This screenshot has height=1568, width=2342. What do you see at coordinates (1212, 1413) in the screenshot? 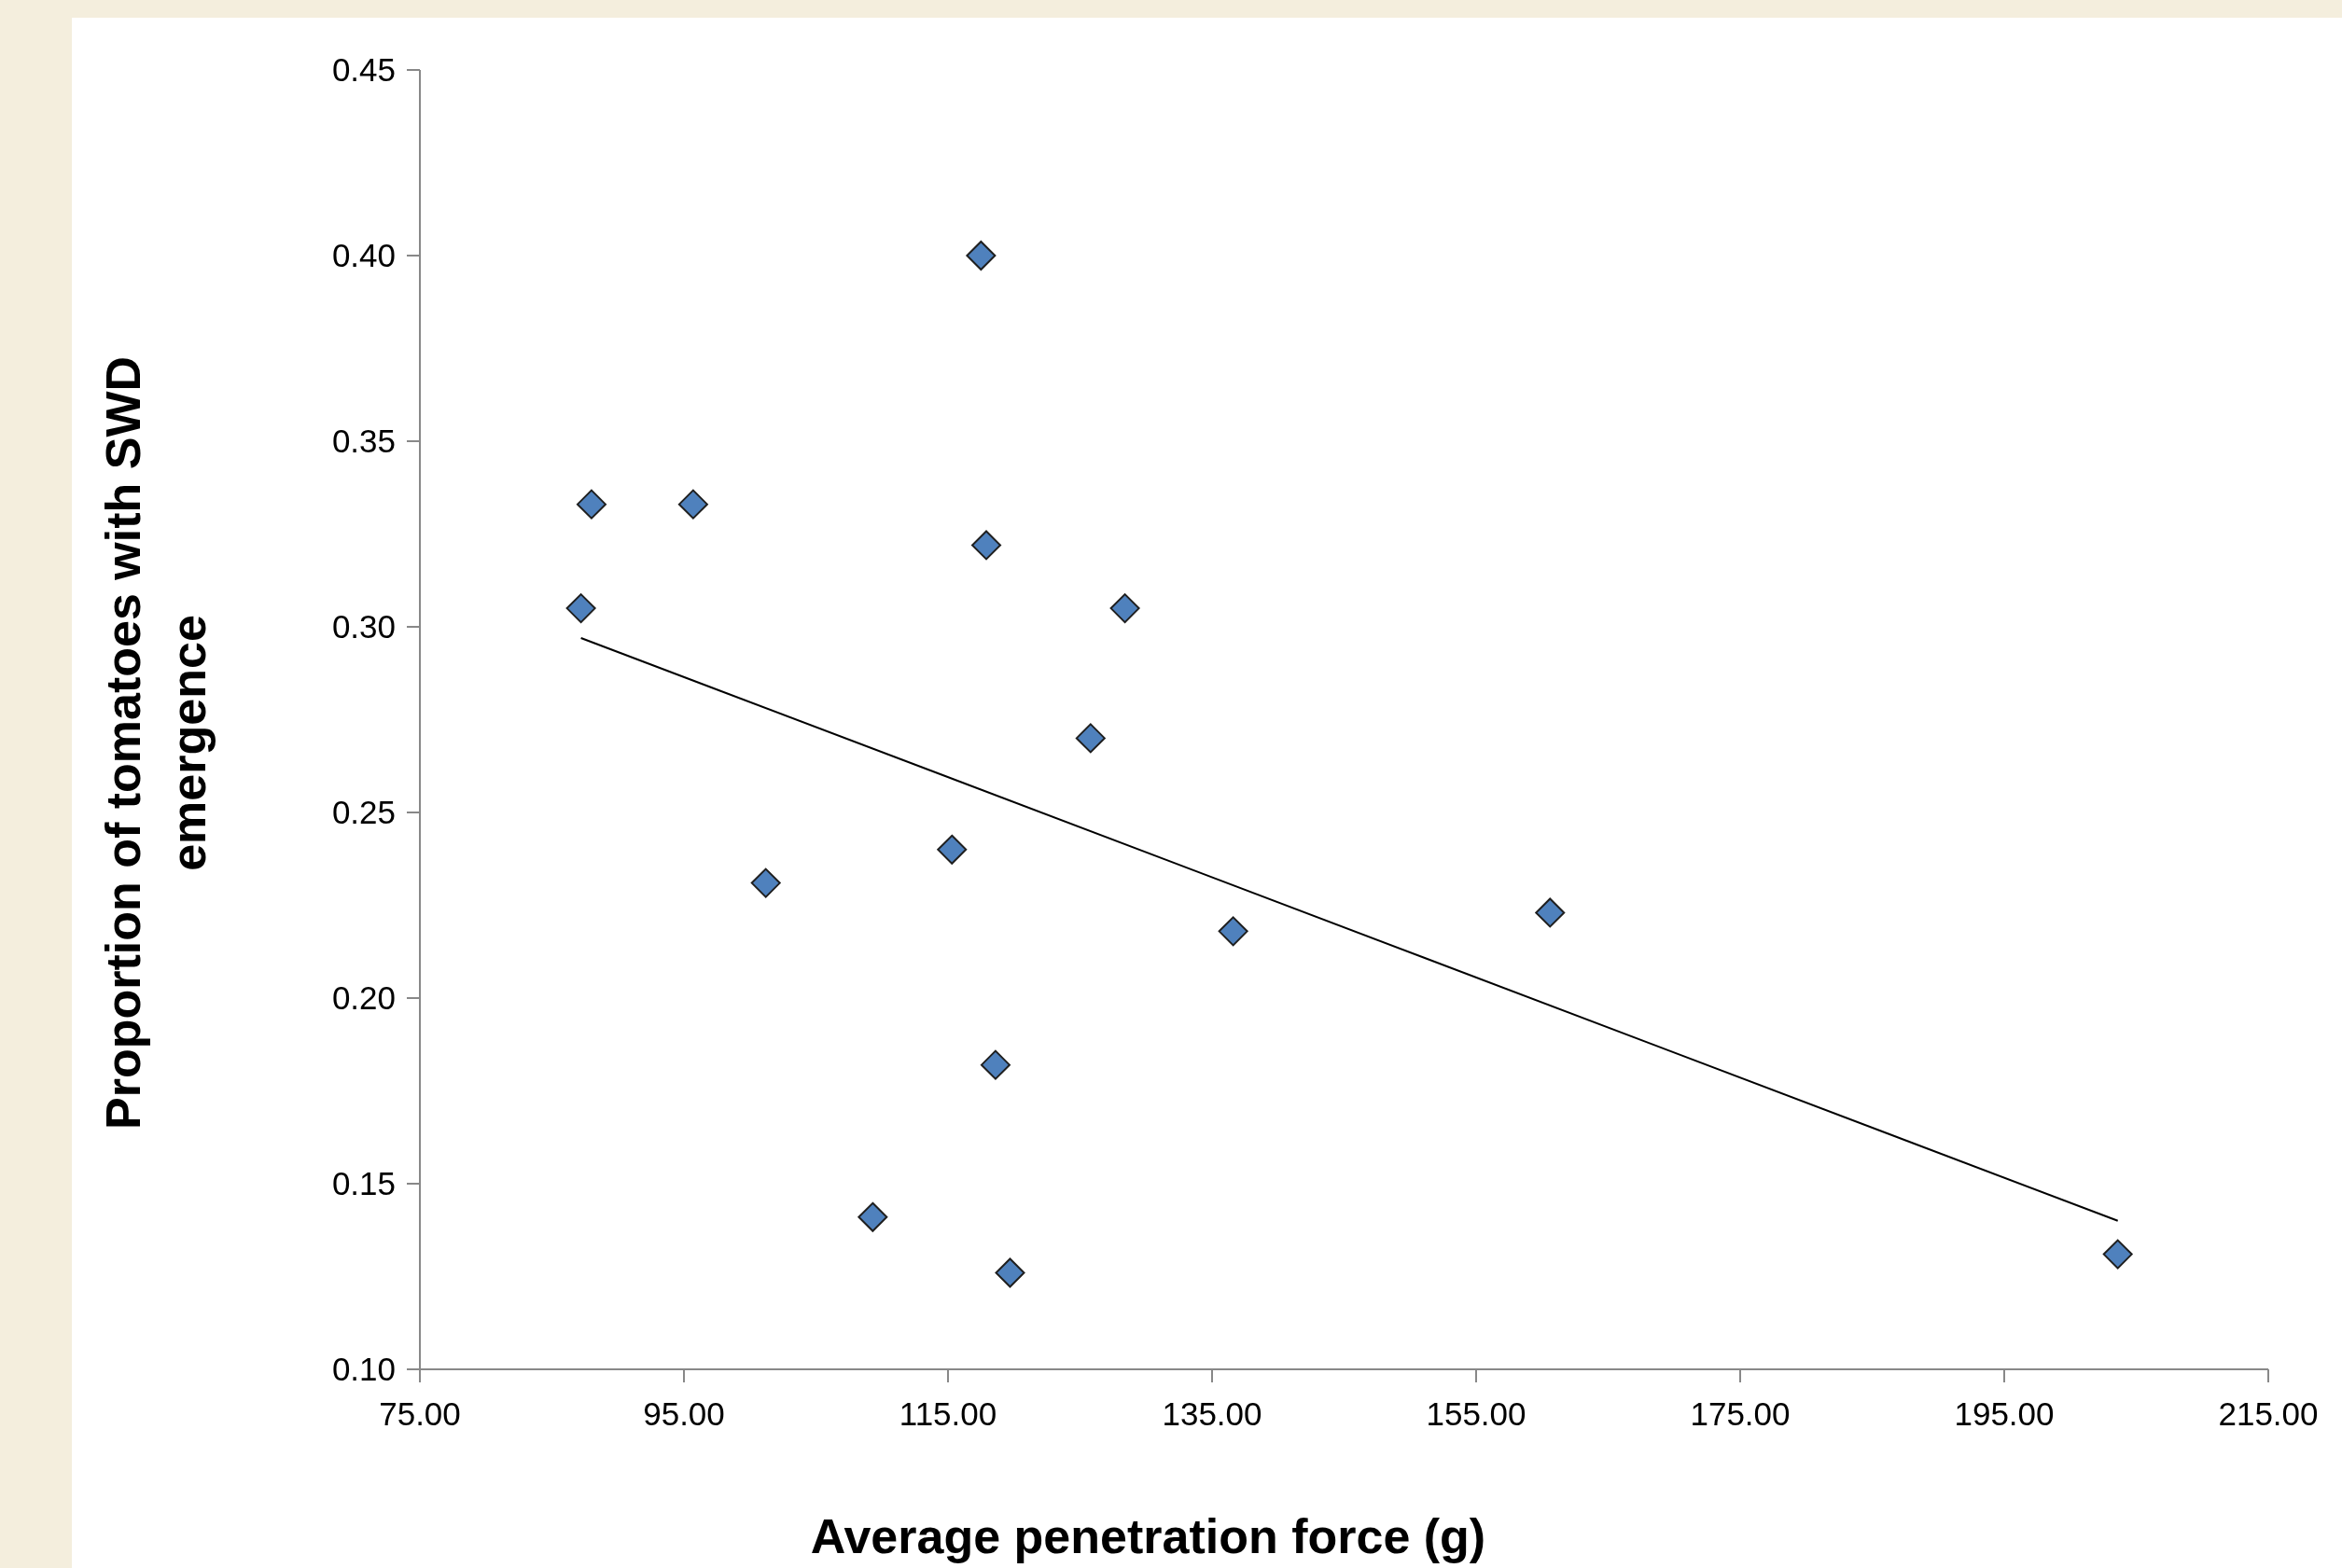
I see `x-tick-label: 135.00` at bounding box center [1212, 1413].